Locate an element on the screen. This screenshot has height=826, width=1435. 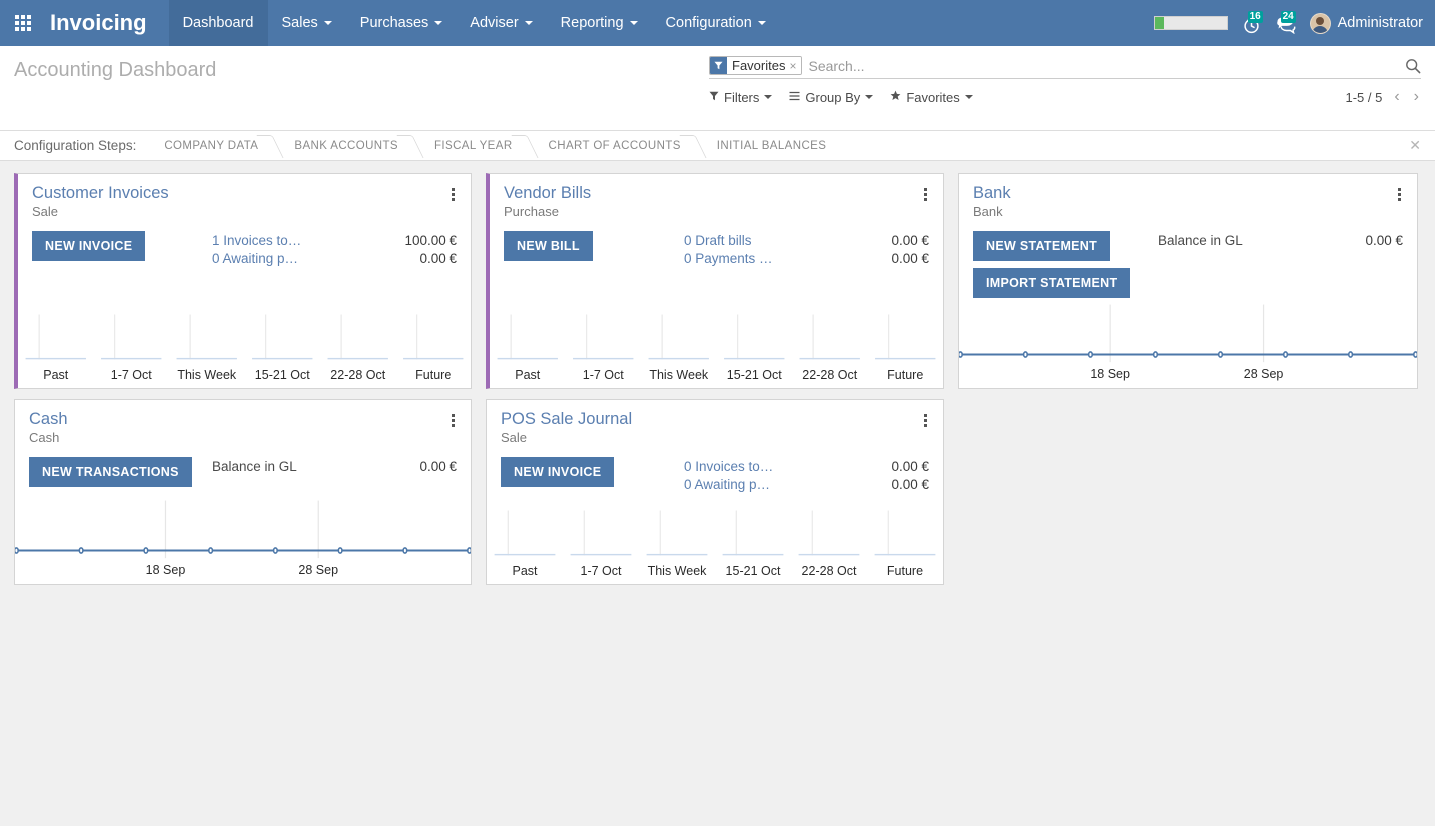
config-step-fiscal-year: FISCAL YEAR is located at coordinates (477, 146).